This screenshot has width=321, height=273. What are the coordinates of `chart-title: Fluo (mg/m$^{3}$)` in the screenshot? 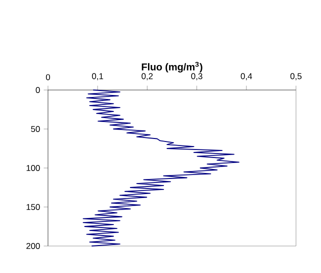 It's located at (172, 67).